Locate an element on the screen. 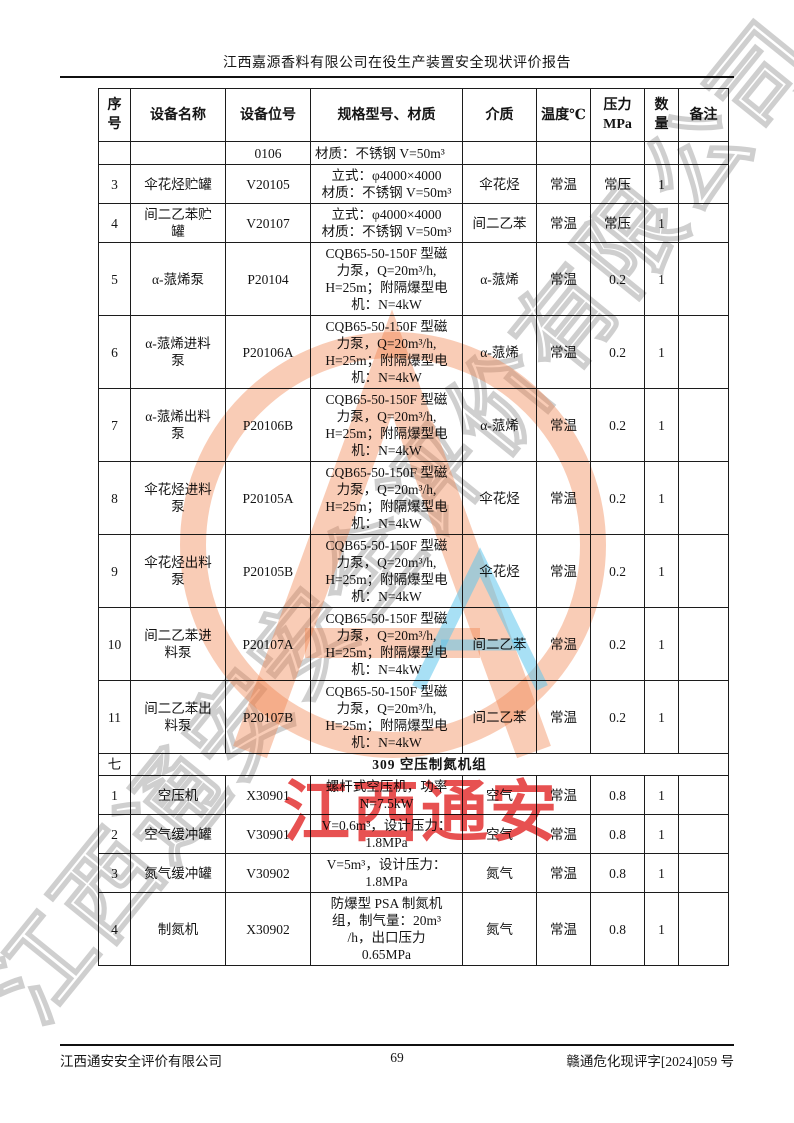  header-rule is located at coordinates (397, 77).